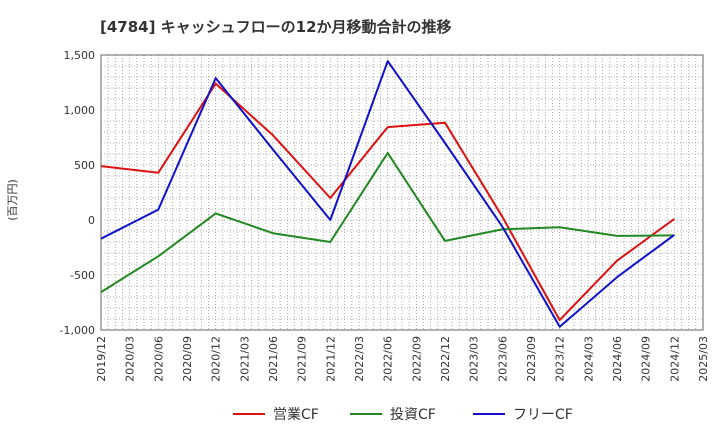 The height and width of the screenshot is (440, 720). Describe the element at coordinates (560, 359) in the screenshot. I see `x-tick-label: 2023/12` at that location.